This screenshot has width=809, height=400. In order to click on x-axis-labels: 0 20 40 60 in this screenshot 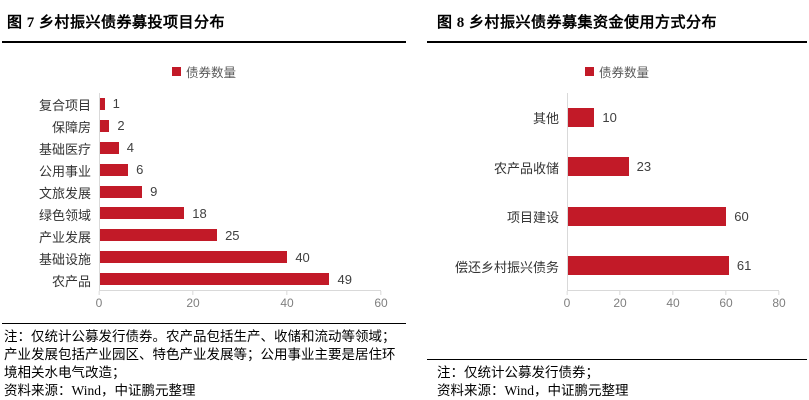, I will do `click(241, 302)`.